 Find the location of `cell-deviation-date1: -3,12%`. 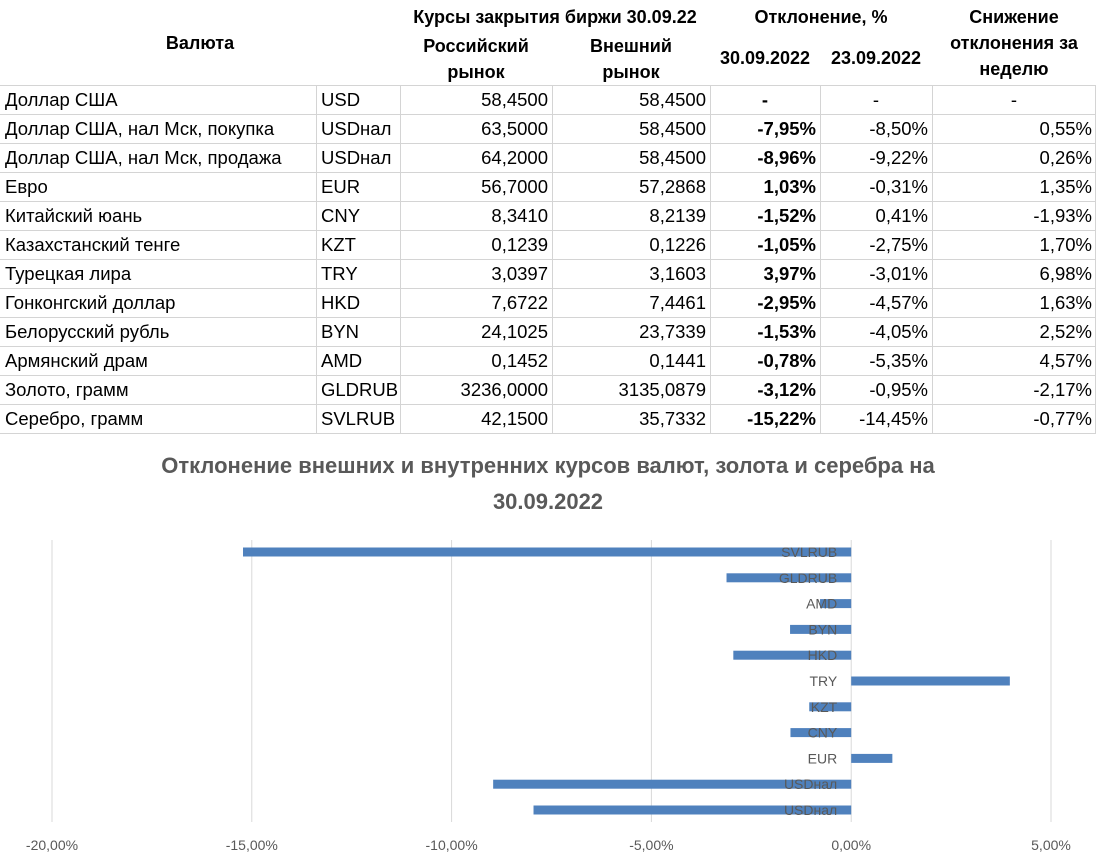

cell-deviation-date1: -3,12% is located at coordinates (786, 389).